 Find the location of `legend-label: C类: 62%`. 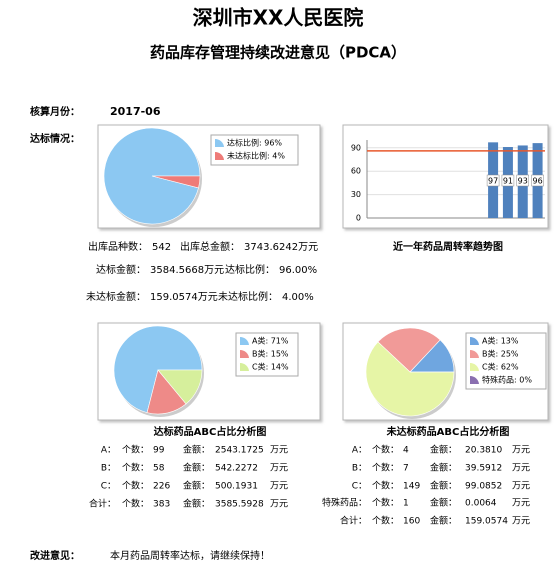

legend-label: C类: 62% is located at coordinates (500, 367).